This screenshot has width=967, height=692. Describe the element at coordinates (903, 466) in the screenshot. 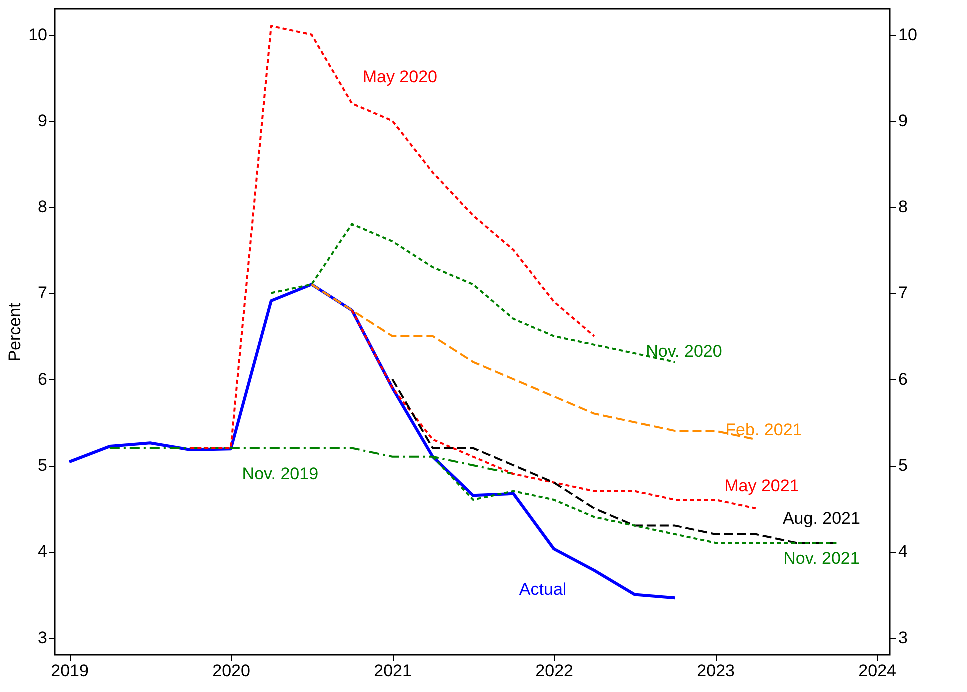

I see `y2-tick-label: 5` at that location.